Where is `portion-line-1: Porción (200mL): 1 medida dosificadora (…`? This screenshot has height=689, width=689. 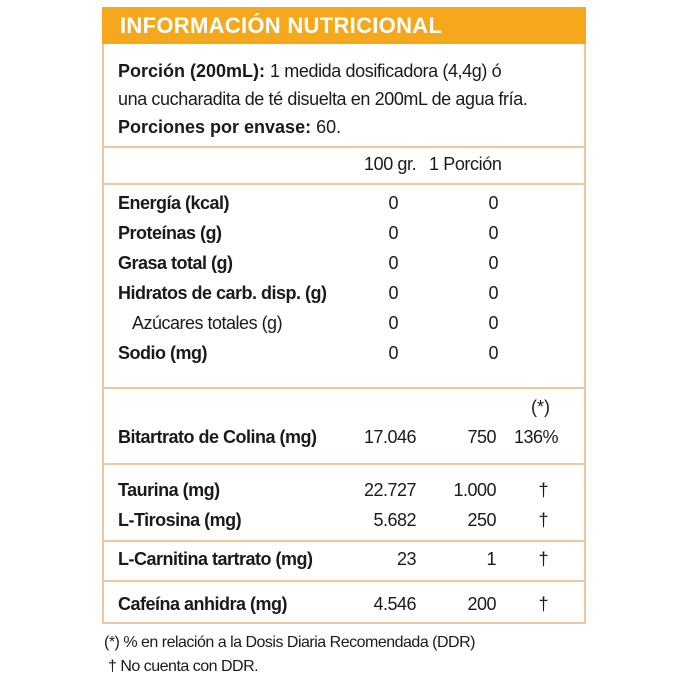 portion-line-1: Porción (200mL): 1 medida dosificadora (… is located at coordinates (351, 71).